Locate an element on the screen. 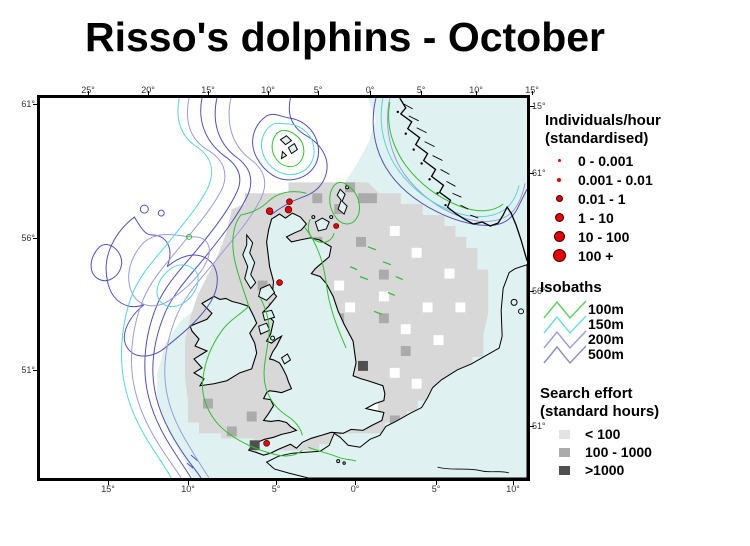  legend-effort-item: 100 - 1000 is located at coordinates (642, 452).